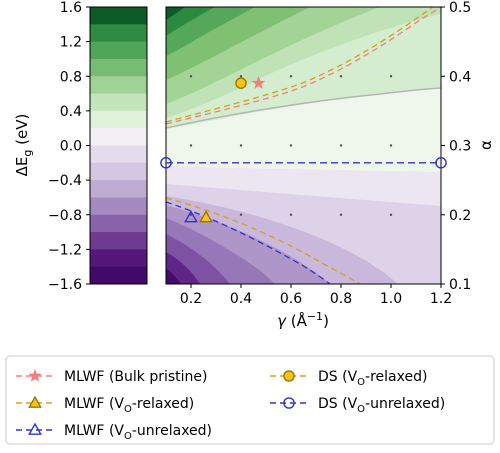 This screenshot has height=453, width=500. I want to click on y-axis-label: α, so click(486, 145).